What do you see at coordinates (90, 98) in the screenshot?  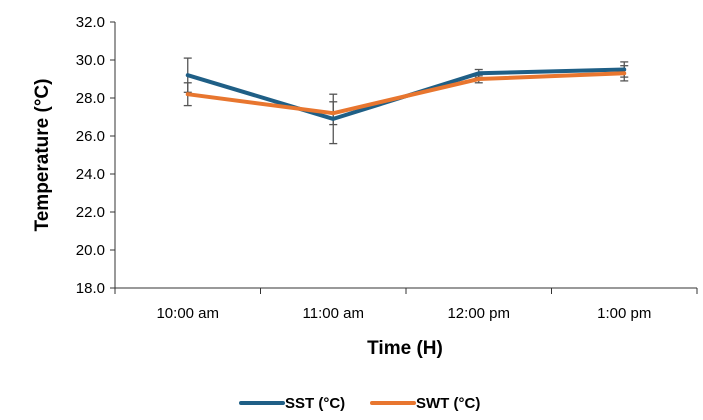 I see `y-tick-label: 28.0` at bounding box center [90, 98].